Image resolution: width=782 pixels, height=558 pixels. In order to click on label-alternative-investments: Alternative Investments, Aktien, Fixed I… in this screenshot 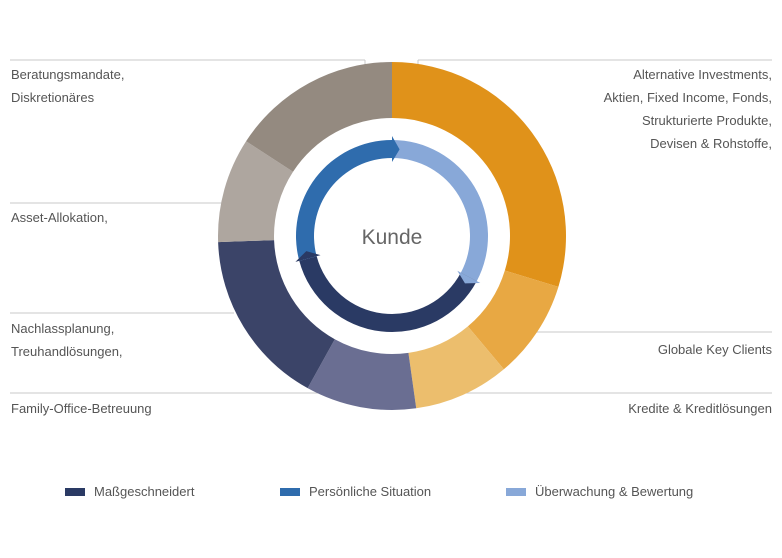, I will do `click(687, 109)`.